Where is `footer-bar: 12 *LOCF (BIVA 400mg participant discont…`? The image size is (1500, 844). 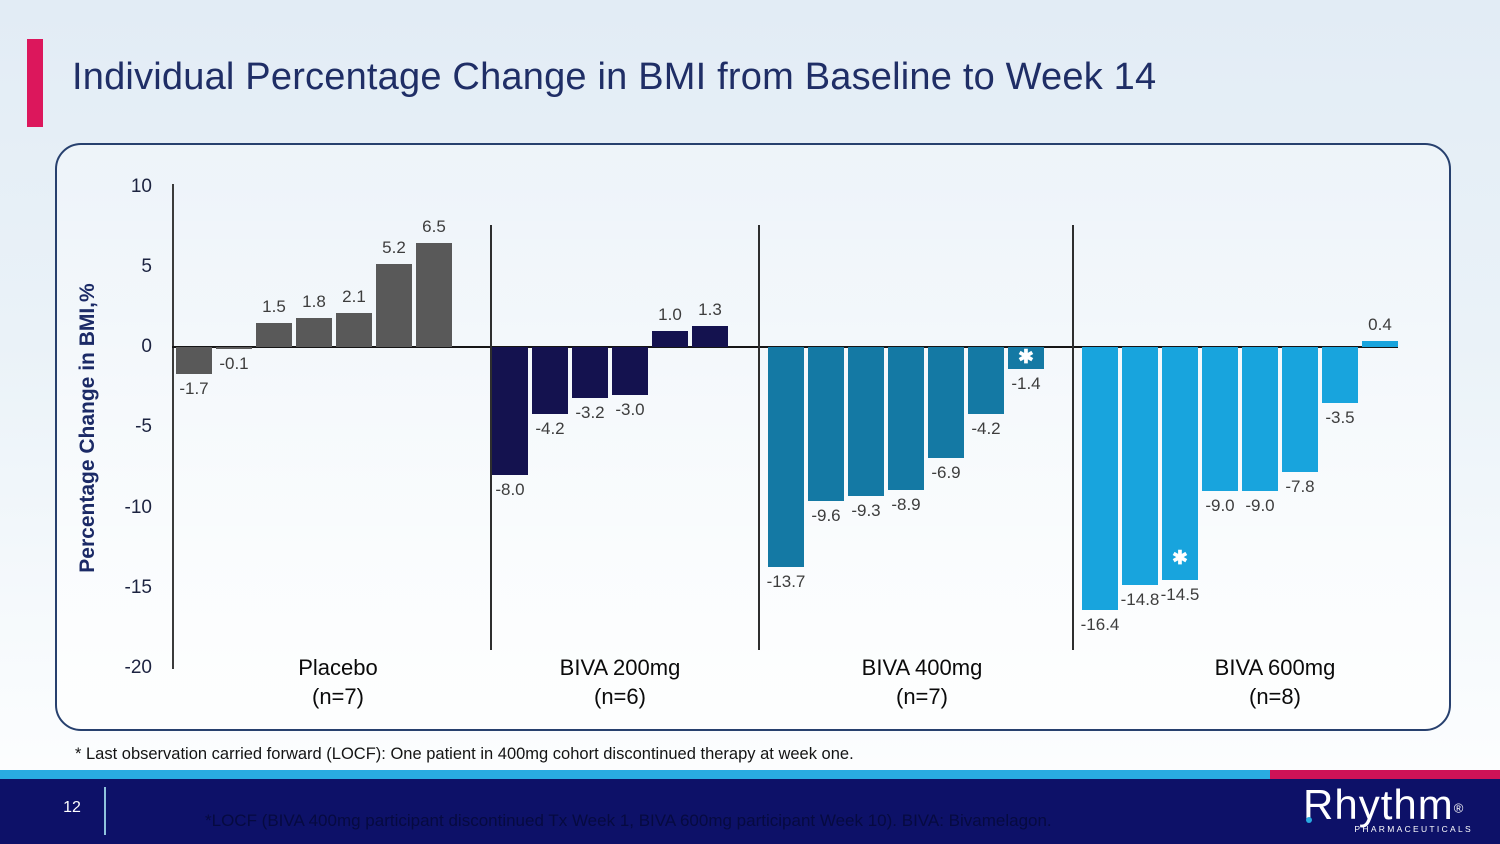 footer-bar: 12 *LOCF (BIVA 400mg participant discont… is located at coordinates (750, 811).